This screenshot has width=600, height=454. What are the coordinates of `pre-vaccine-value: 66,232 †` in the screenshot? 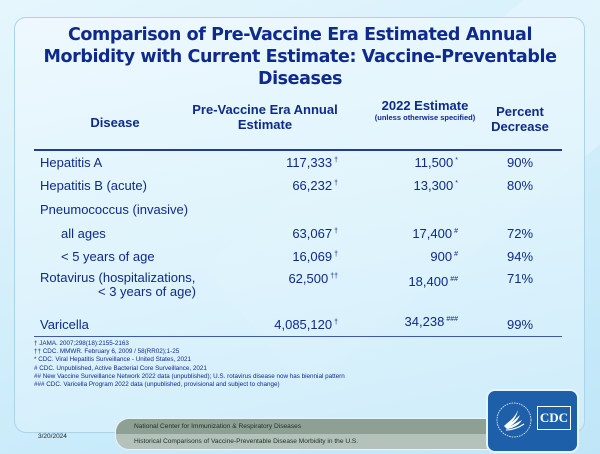 It's located at (315, 185).